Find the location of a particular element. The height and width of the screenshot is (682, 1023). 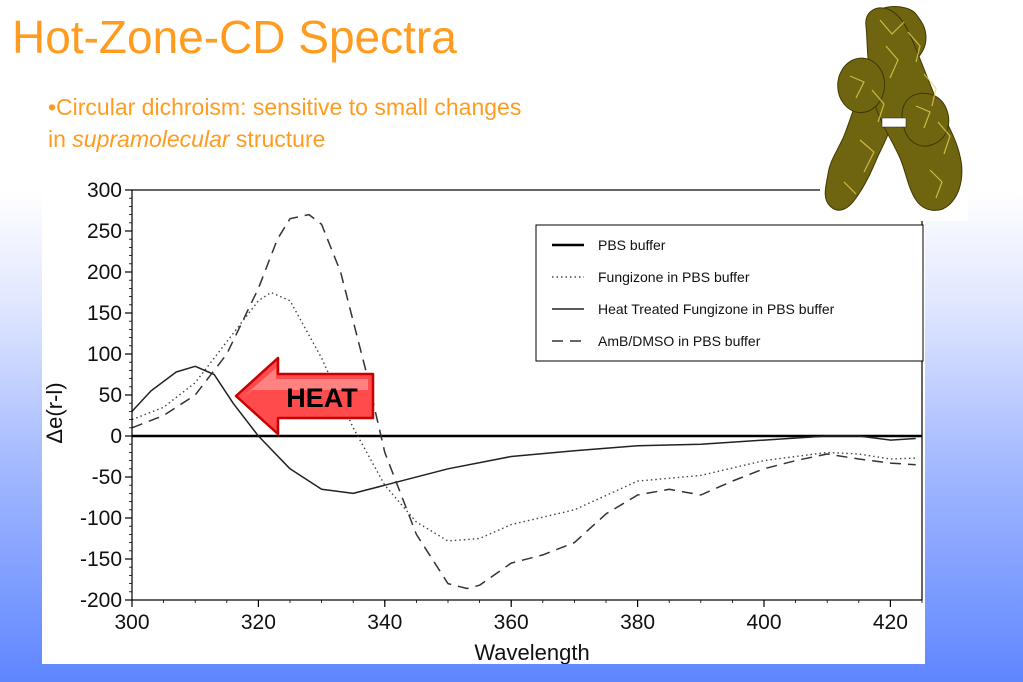

heat-arrow-label: HEAT is located at coordinates (322, 398).